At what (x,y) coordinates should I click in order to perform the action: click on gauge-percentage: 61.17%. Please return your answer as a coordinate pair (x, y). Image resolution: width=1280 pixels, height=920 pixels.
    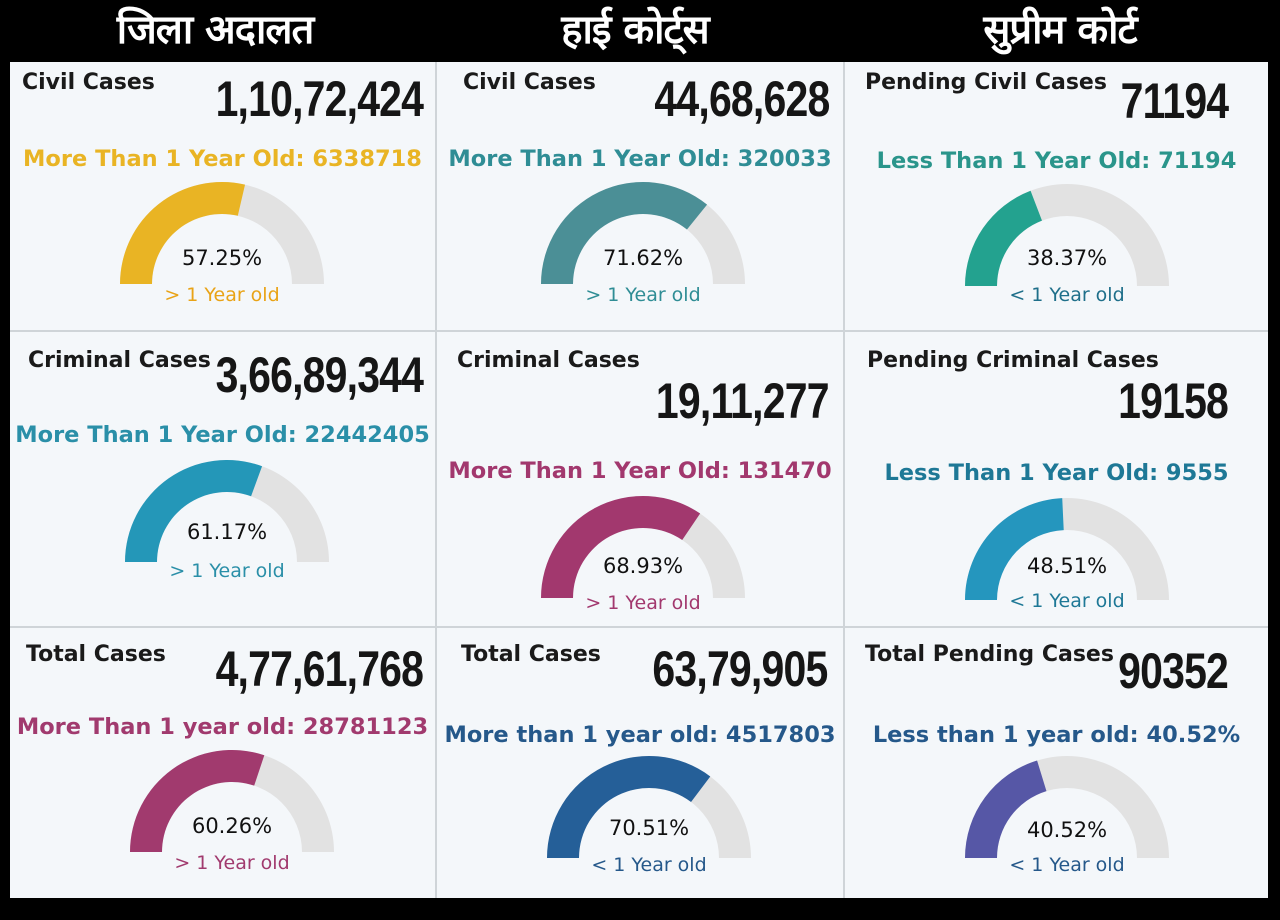
    Looking at the image, I should click on (227, 532).